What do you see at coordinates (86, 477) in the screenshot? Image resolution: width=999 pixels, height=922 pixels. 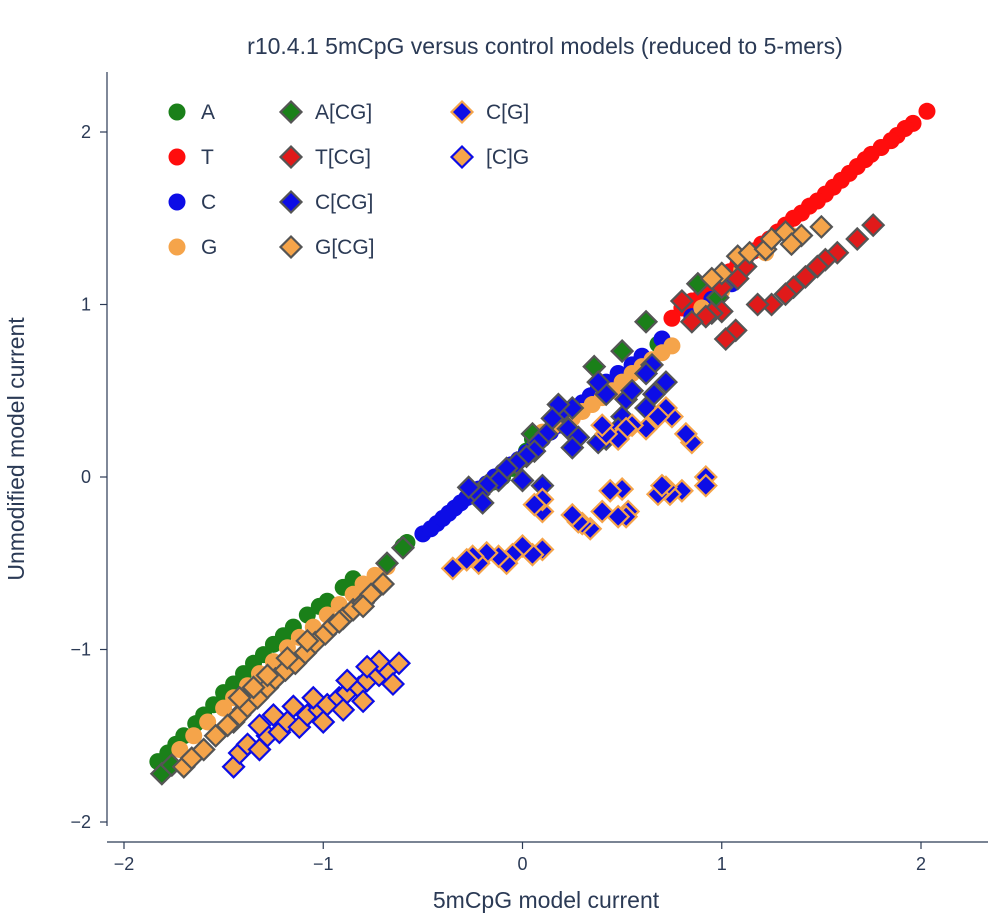 I see `y-tick-label: 0` at bounding box center [86, 477].